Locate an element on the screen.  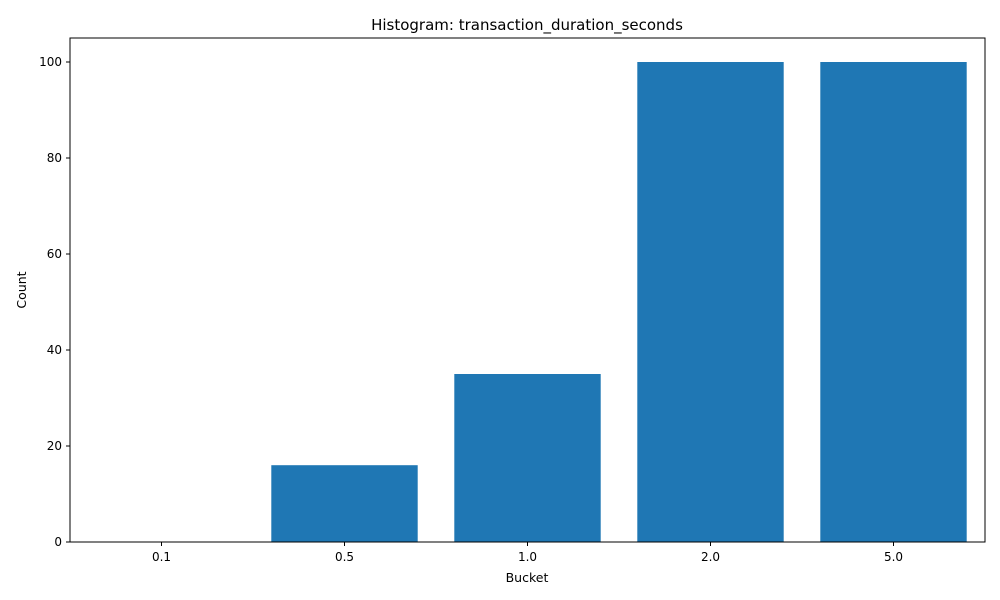
x-tick-label: 0.1 is located at coordinates (161, 557).